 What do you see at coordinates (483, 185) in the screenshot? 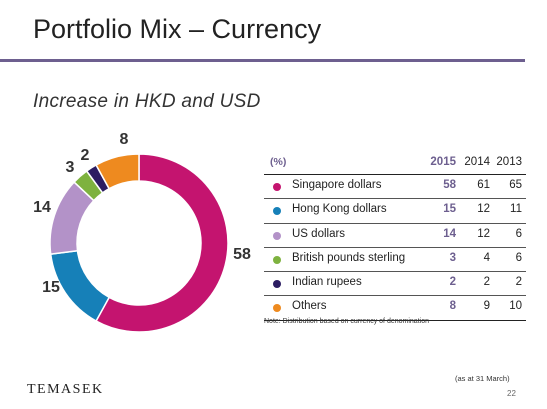
I see `value-2014: 61` at bounding box center [483, 185].